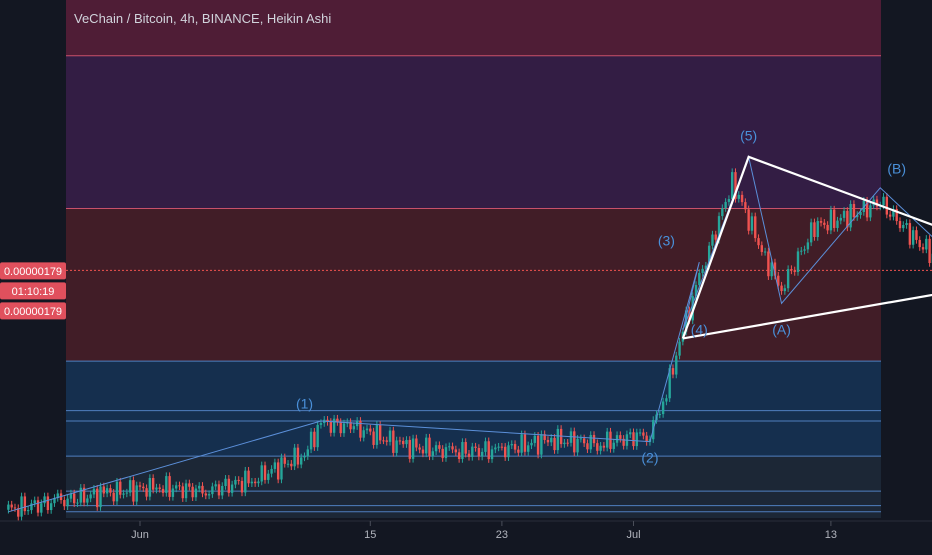 This screenshot has height=555, width=932. I want to click on wave-label: (A), so click(781, 329).